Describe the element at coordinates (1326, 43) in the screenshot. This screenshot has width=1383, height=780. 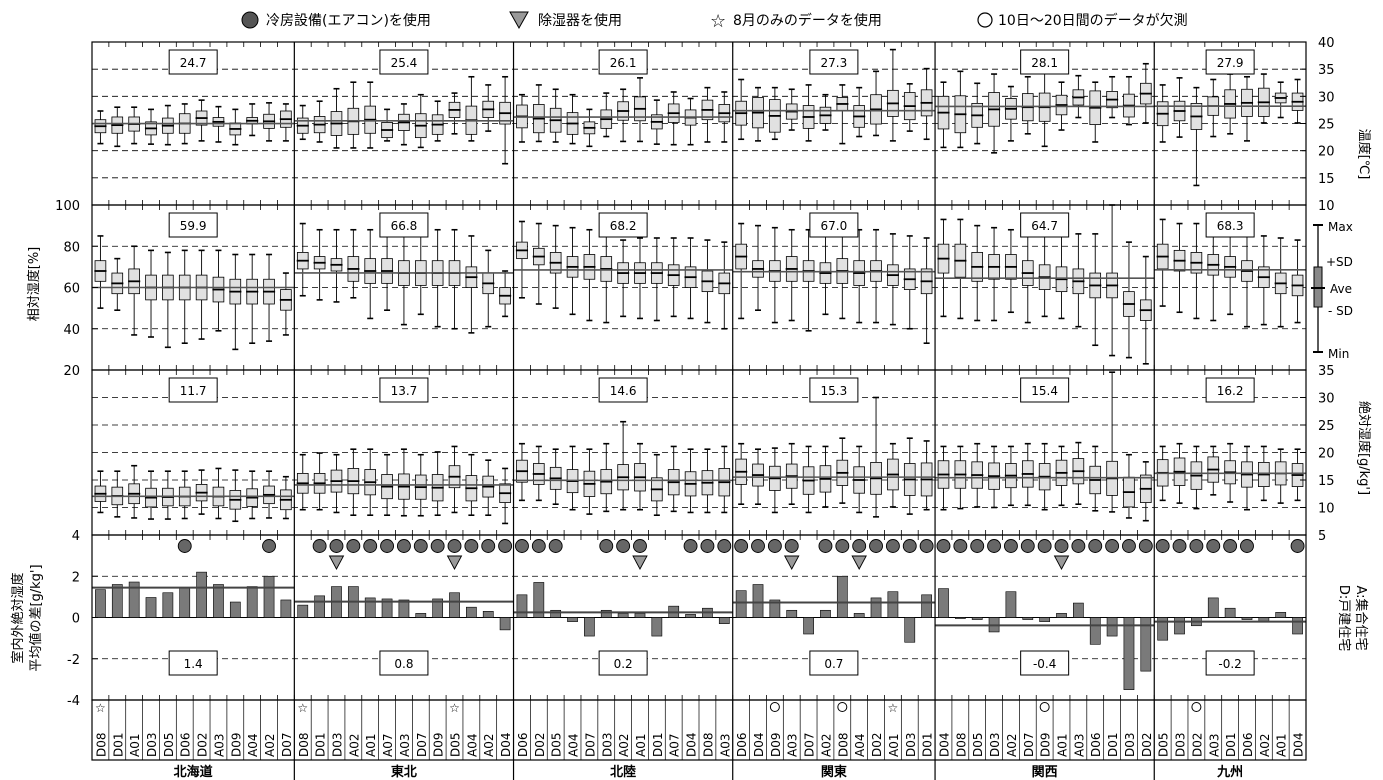
I see `y-tick-label: 40` at that location.